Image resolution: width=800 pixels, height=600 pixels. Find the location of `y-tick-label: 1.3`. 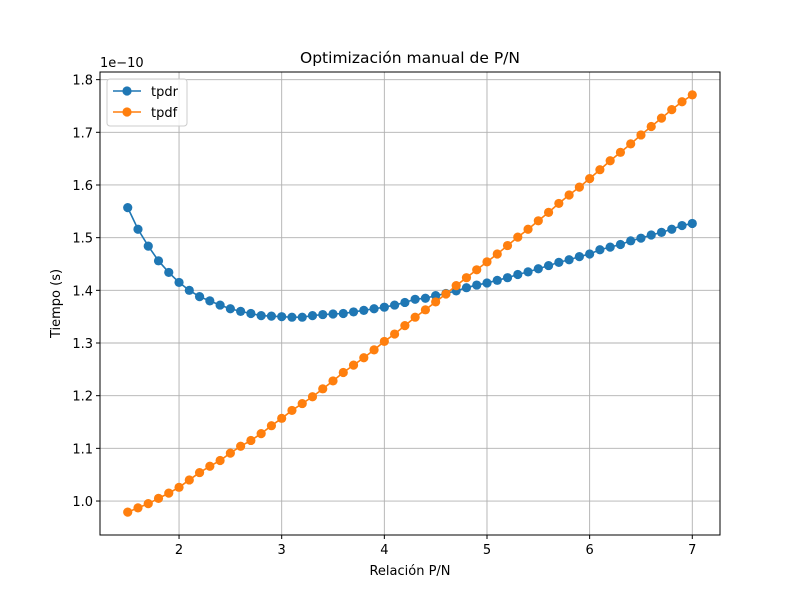

y-tick-label: 1.3 is located at coordinates (82, 344).